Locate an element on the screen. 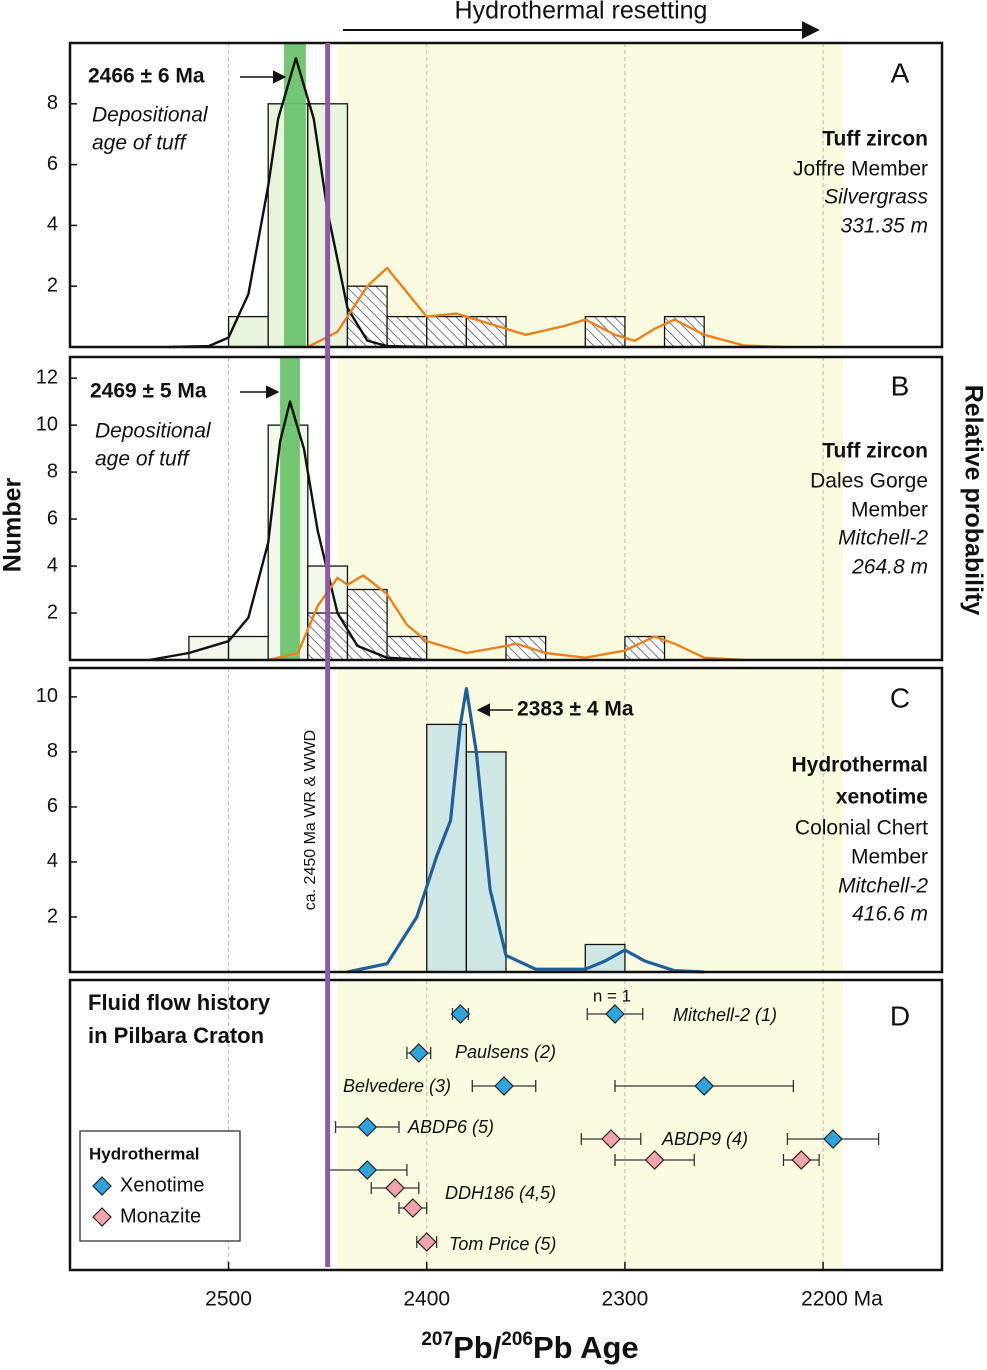  x-tick-label: 2400 is located at coordinates (426, 1299).